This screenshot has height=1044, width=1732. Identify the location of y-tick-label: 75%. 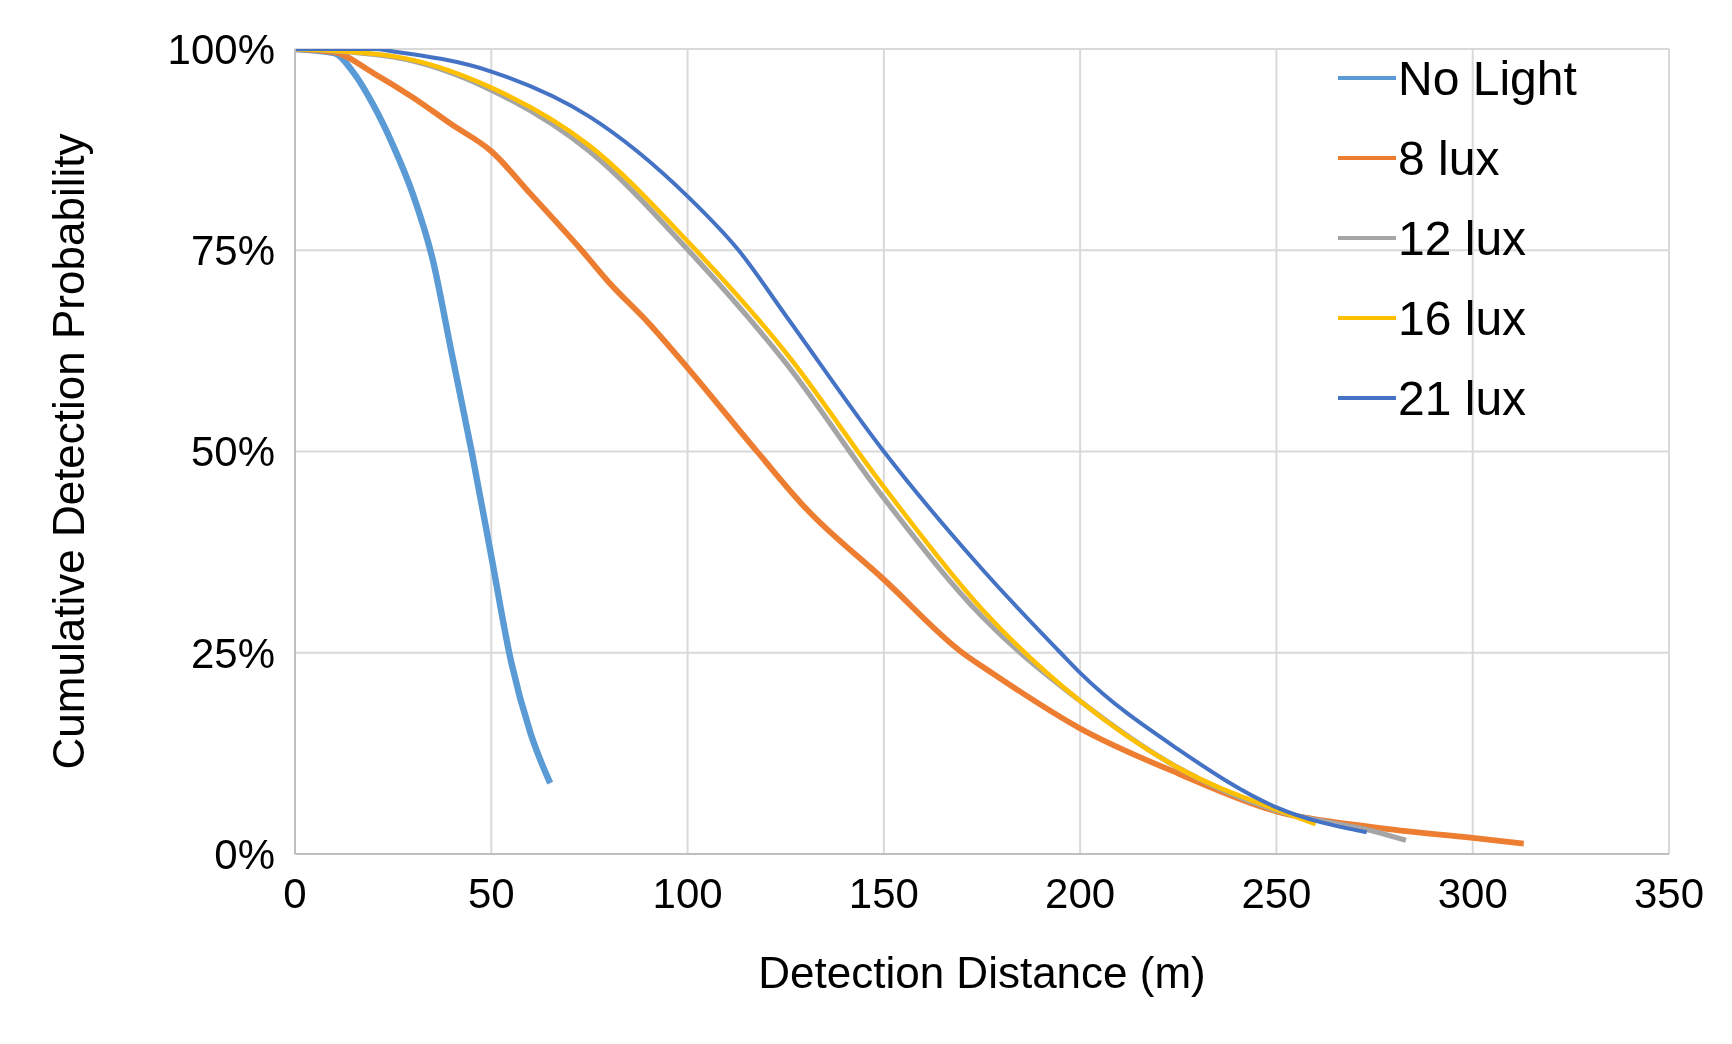
(232, 251).